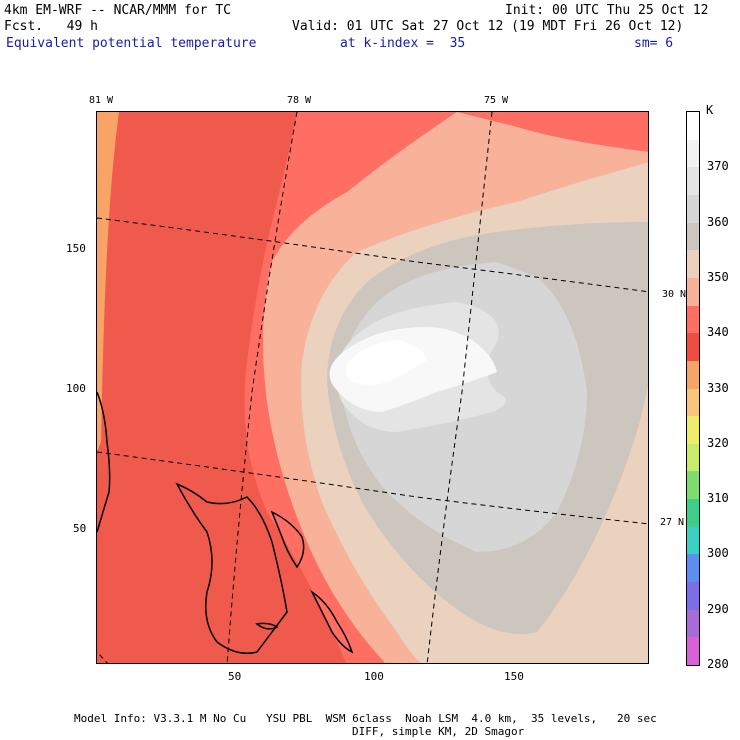 Image resolution: width=740 pixels, height=740 pixels. I want to click on colorbar-label: 330, so click(718, 387).